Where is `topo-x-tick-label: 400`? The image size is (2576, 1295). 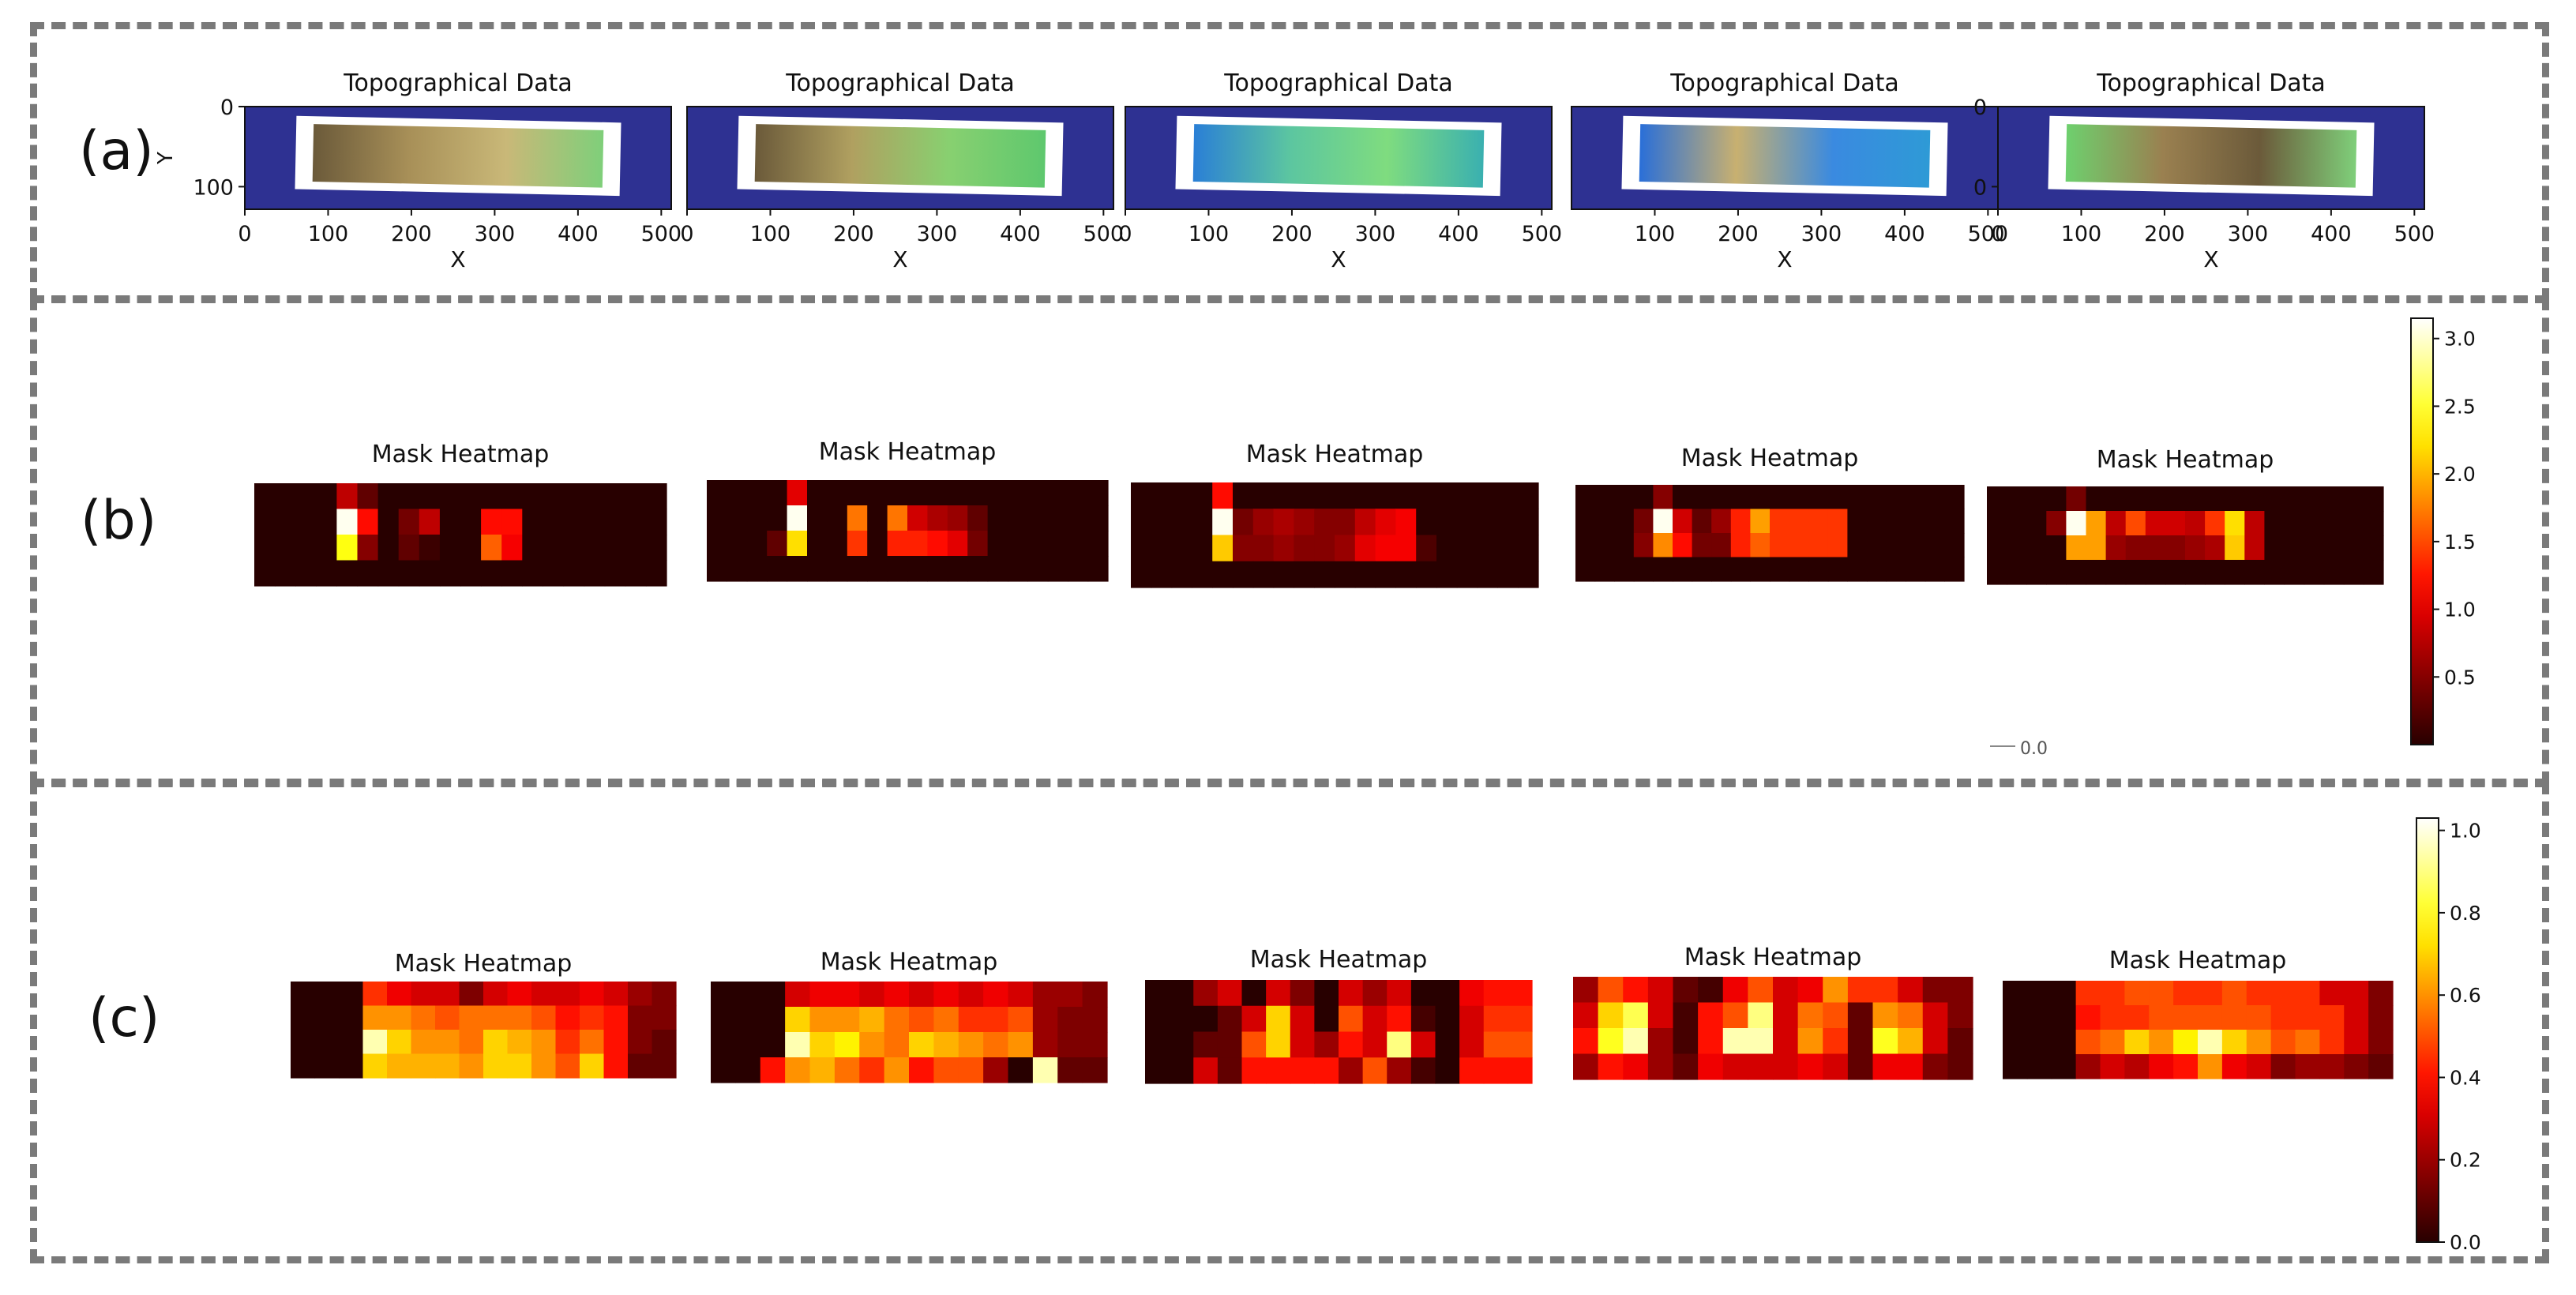
topo-x-tick-label: 400 is located at coordinates (578, 234).